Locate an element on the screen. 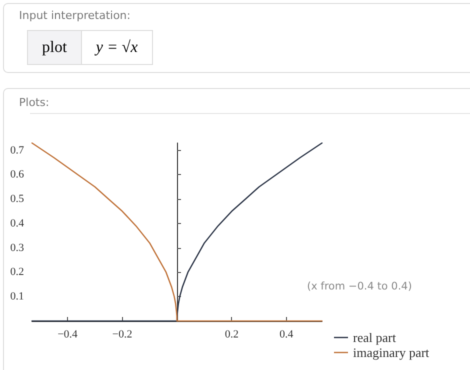 The width and height of the screenshot is (470, 370). y-tick-label: 0.1 is located at coordinates (17, 296).